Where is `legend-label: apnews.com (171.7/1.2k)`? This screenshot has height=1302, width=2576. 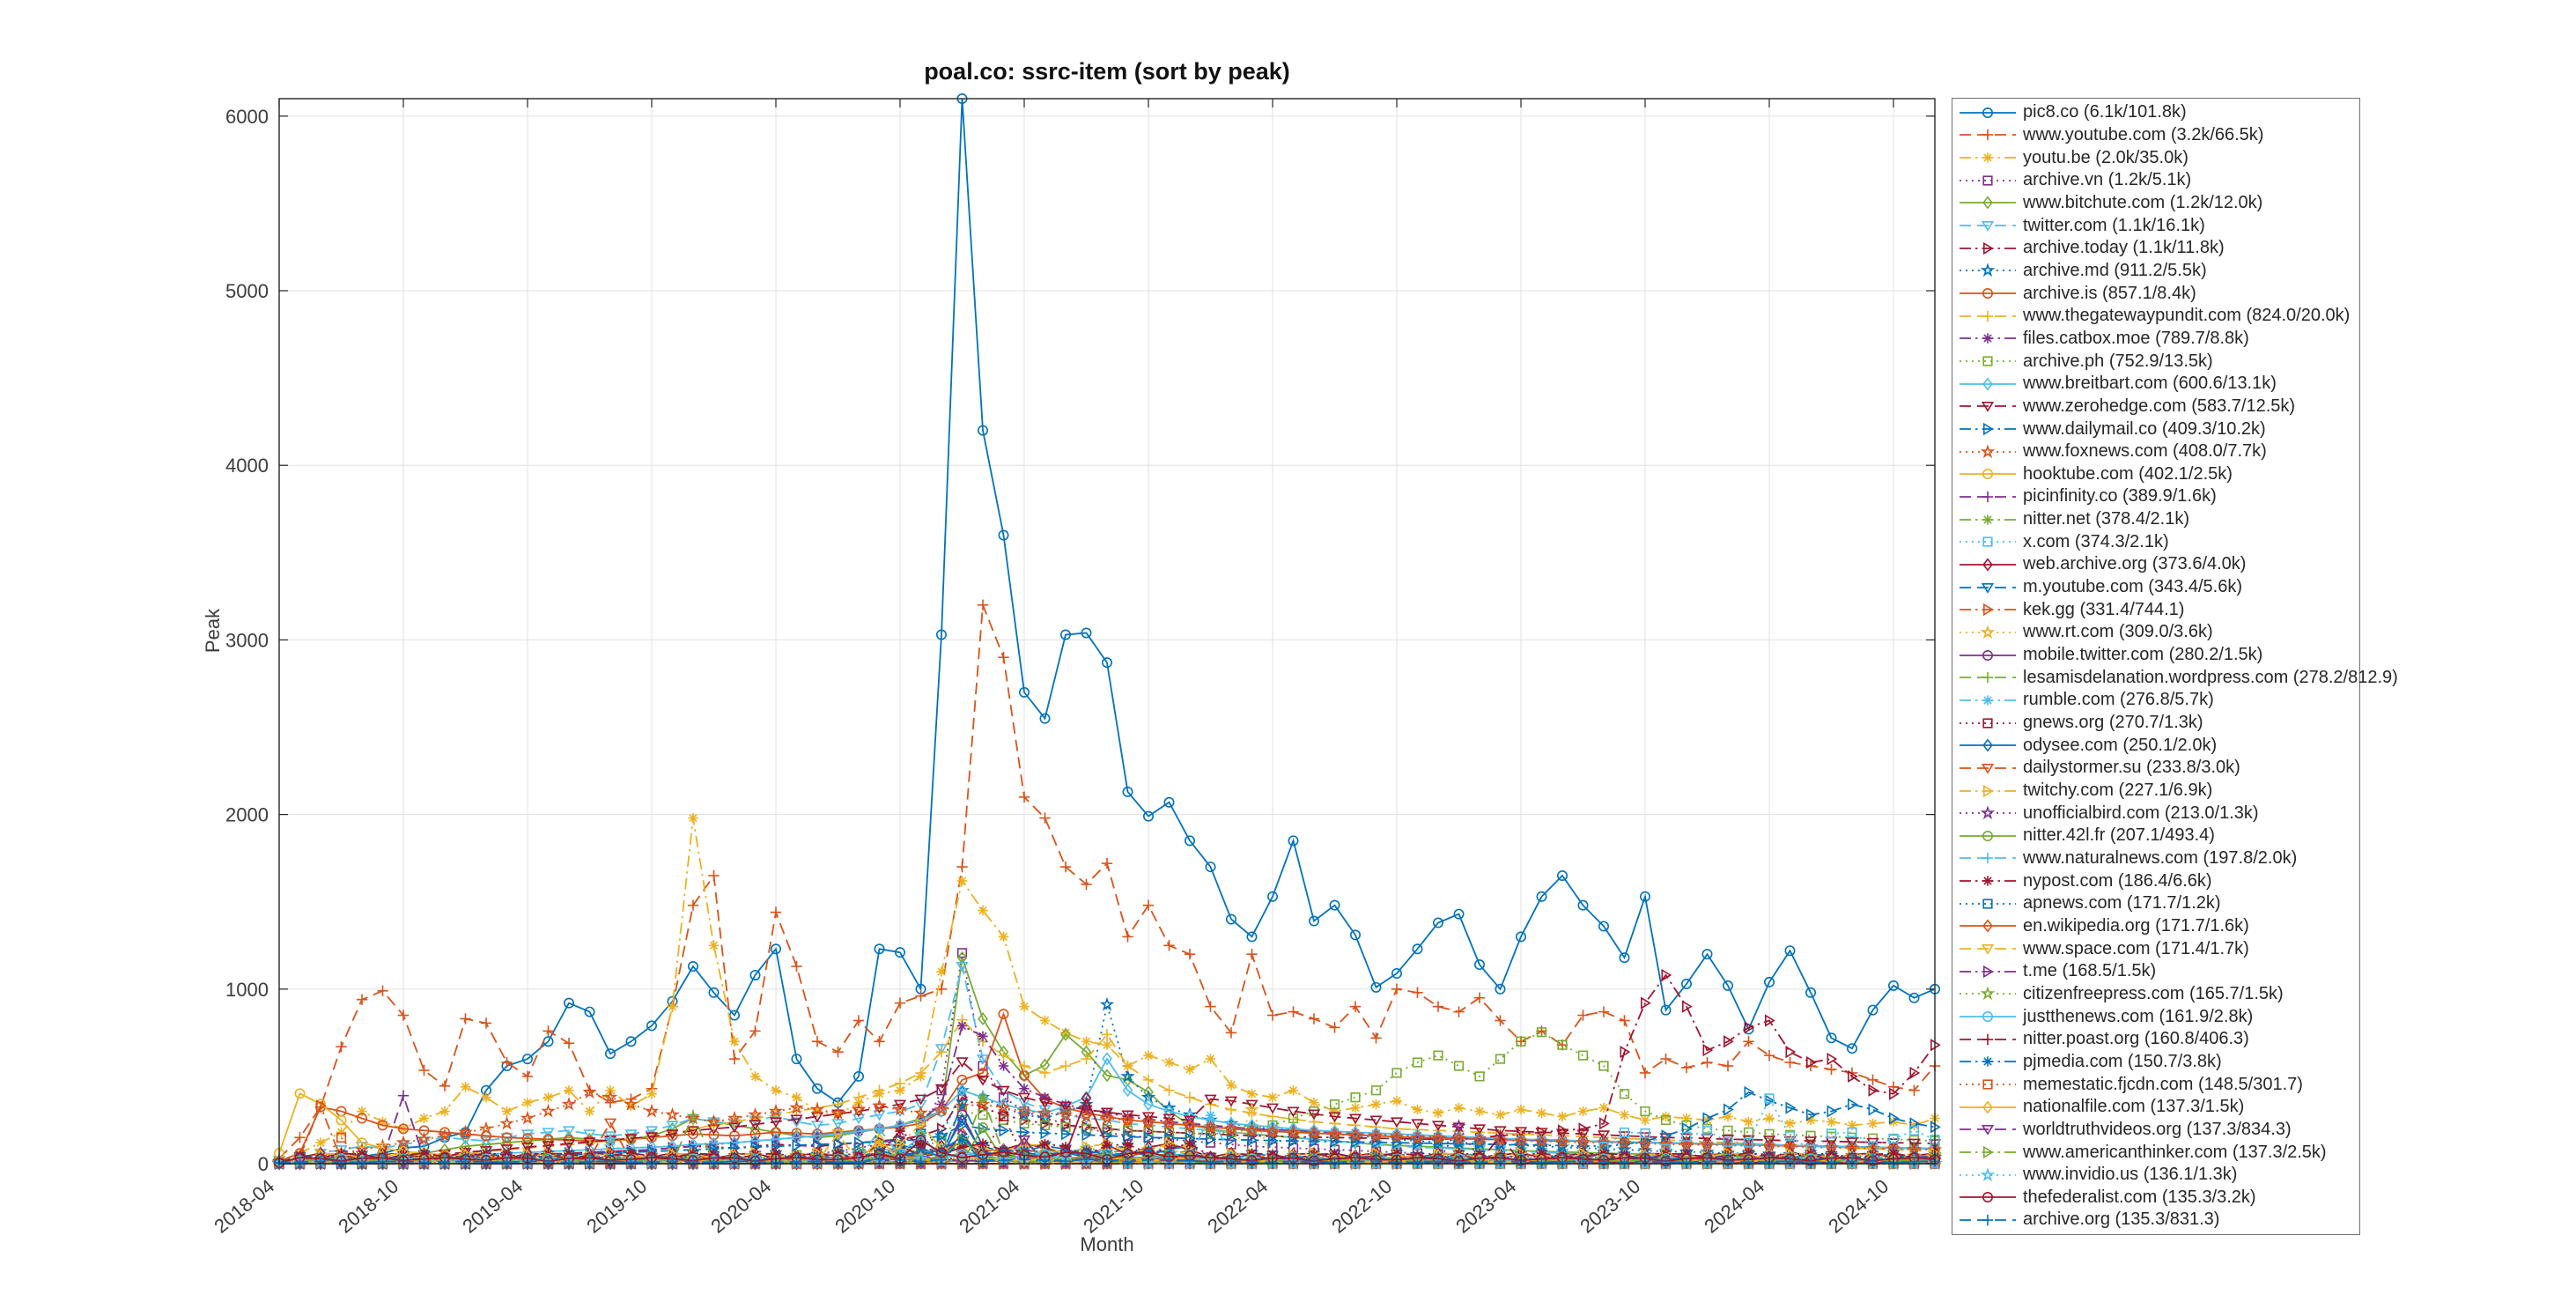
legend-label: apnews.com (171.7/1.2k) is located at coordinates (2122, 903).